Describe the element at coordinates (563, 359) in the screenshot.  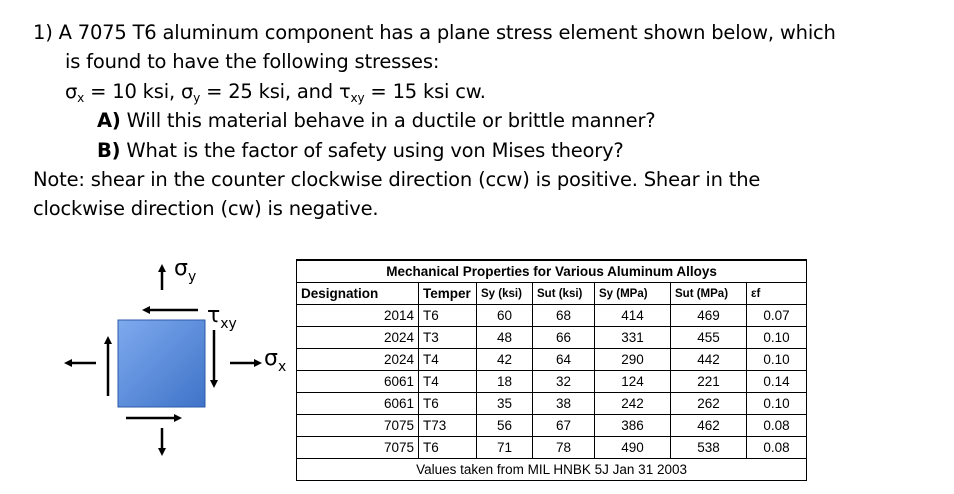
I see `cell-sut-ksi: 64` at that location.